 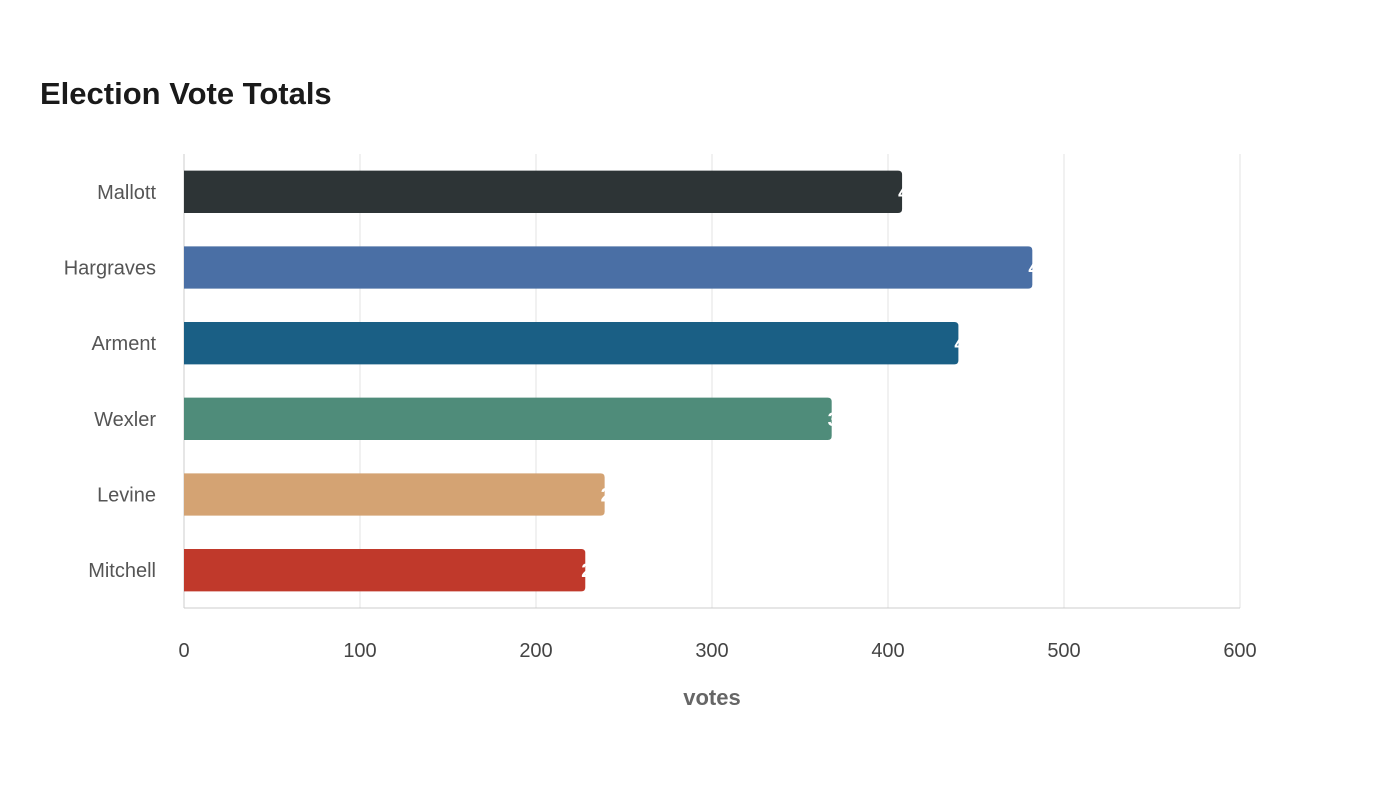 I want to click on data-label: 408, so click(x=914, y=193).